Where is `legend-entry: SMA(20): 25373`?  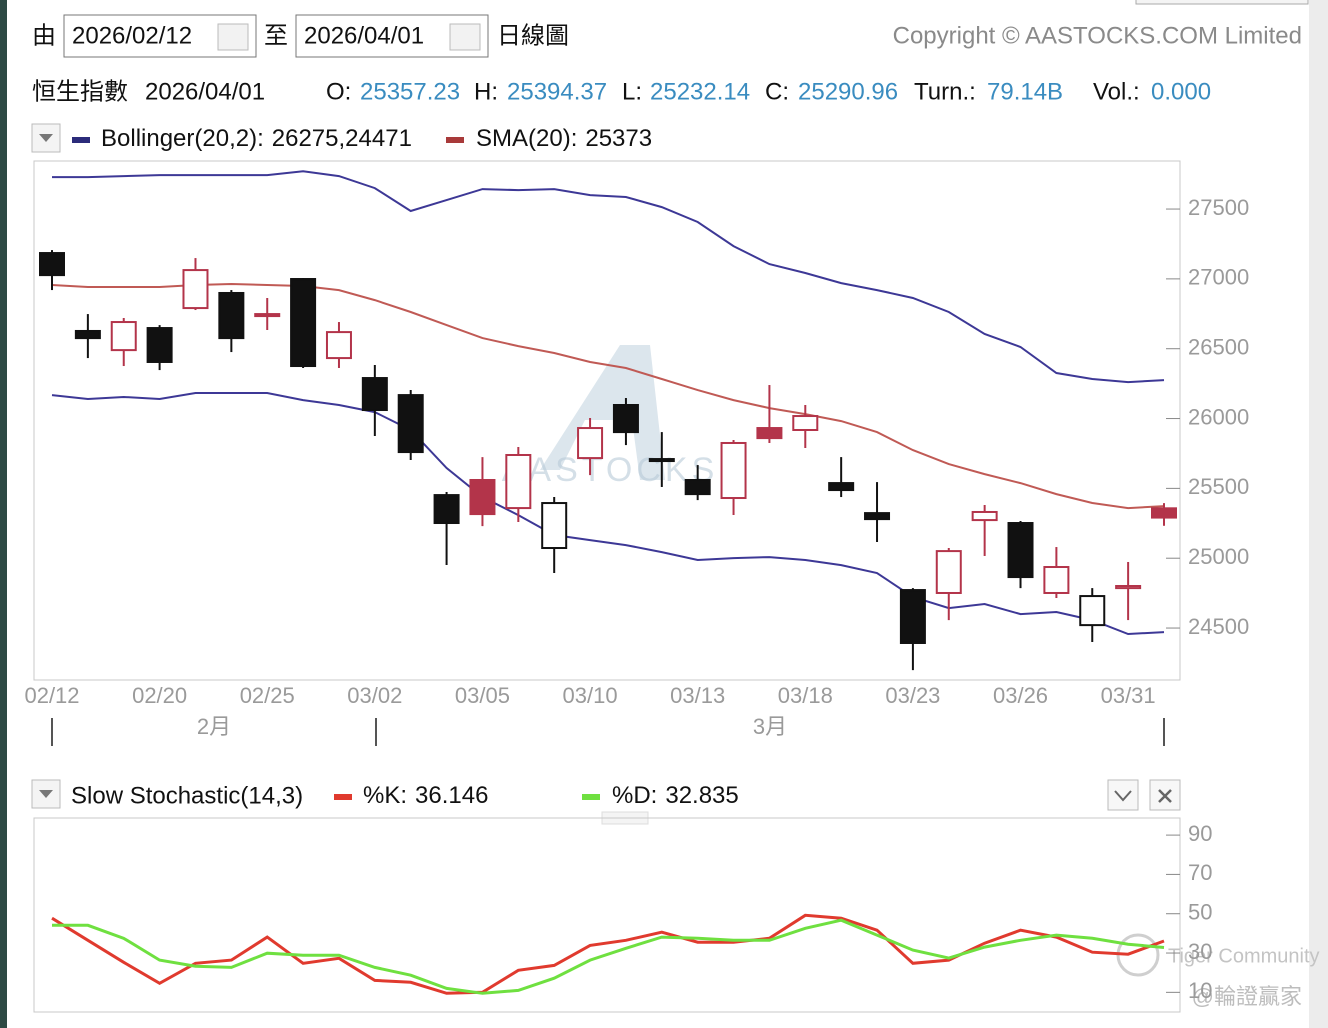 legend-entry: SMA(20): 25373 is located at coordinates (564, 138).